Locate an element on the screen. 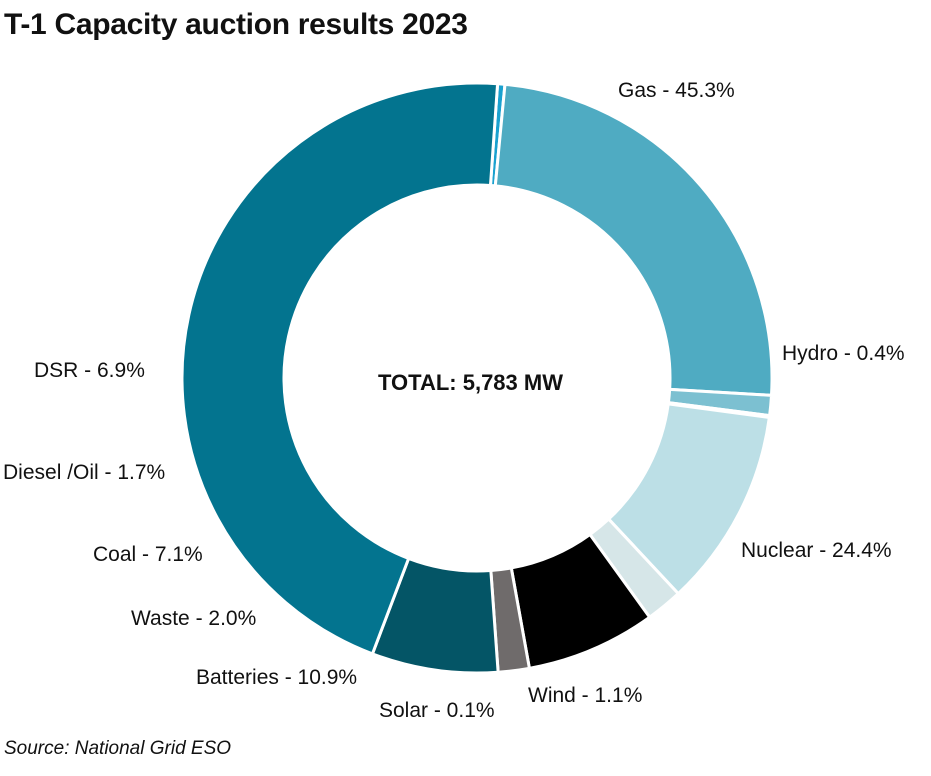  total-label: TOTAL: 5,783 MW is located at coordinates (470, 382).